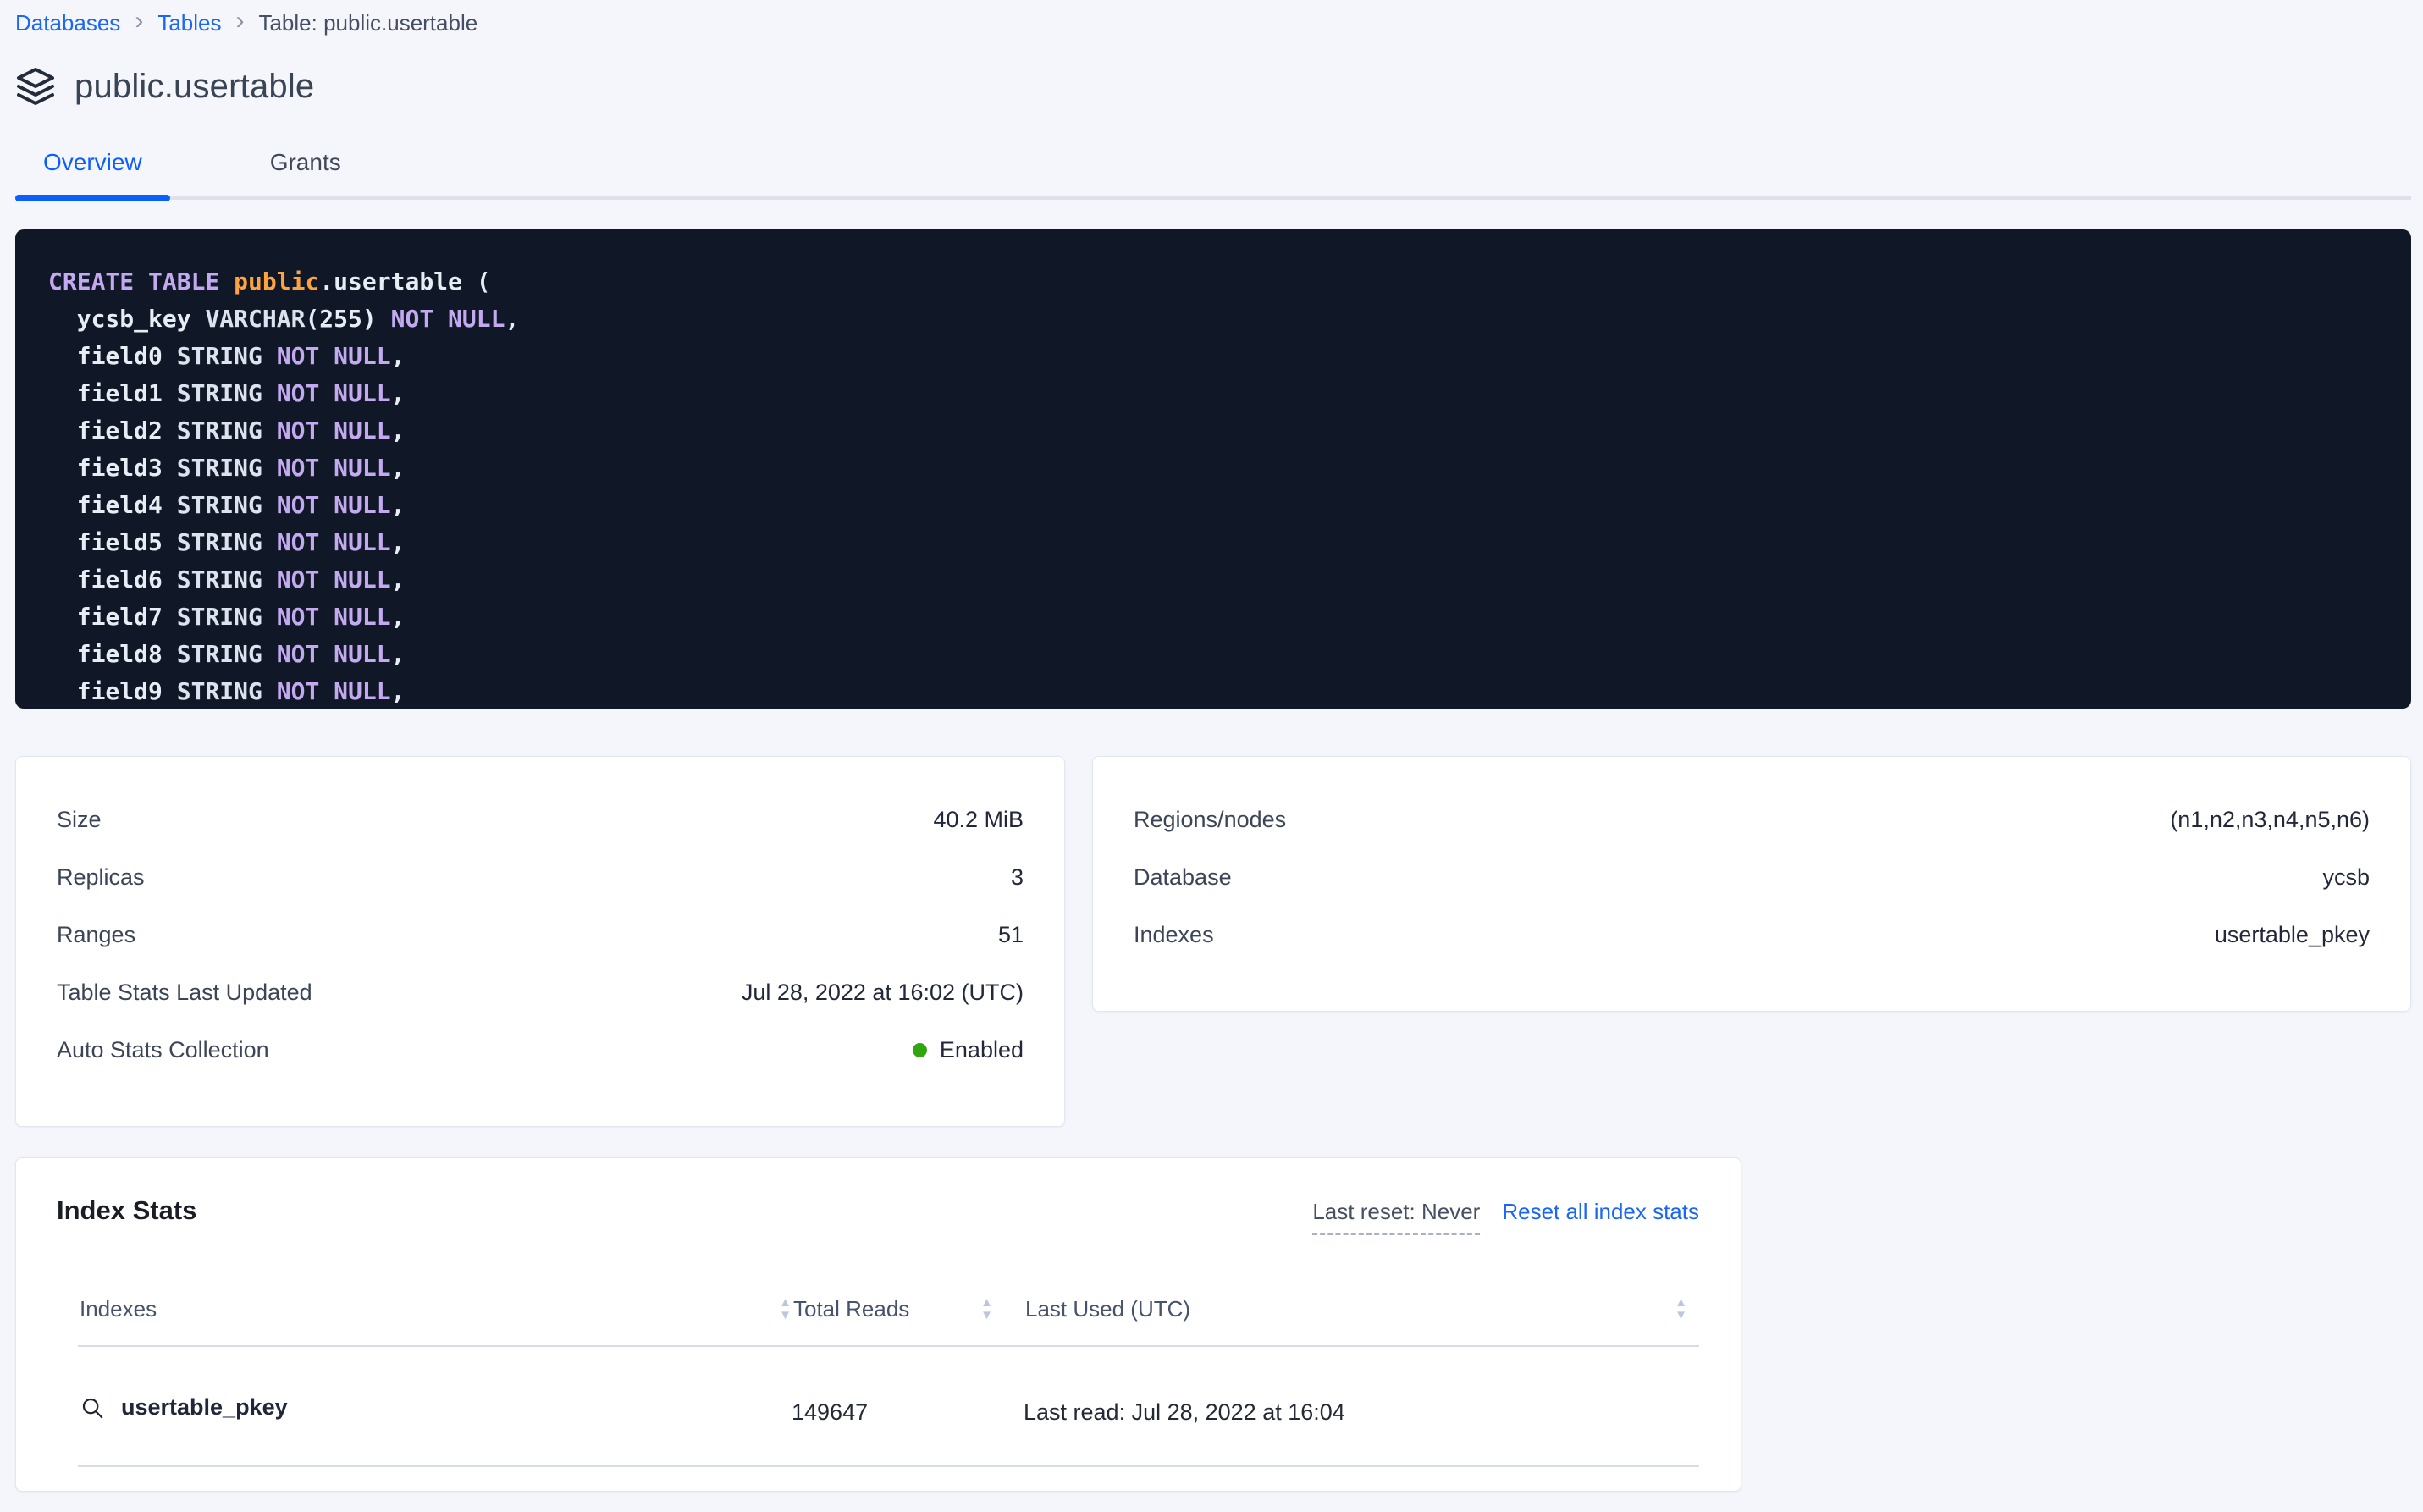 Image resolution: width=2423 pixels, height=1512 pixels. I want to click on stat-row-replicas: Replicas 3, so click(540, 877).